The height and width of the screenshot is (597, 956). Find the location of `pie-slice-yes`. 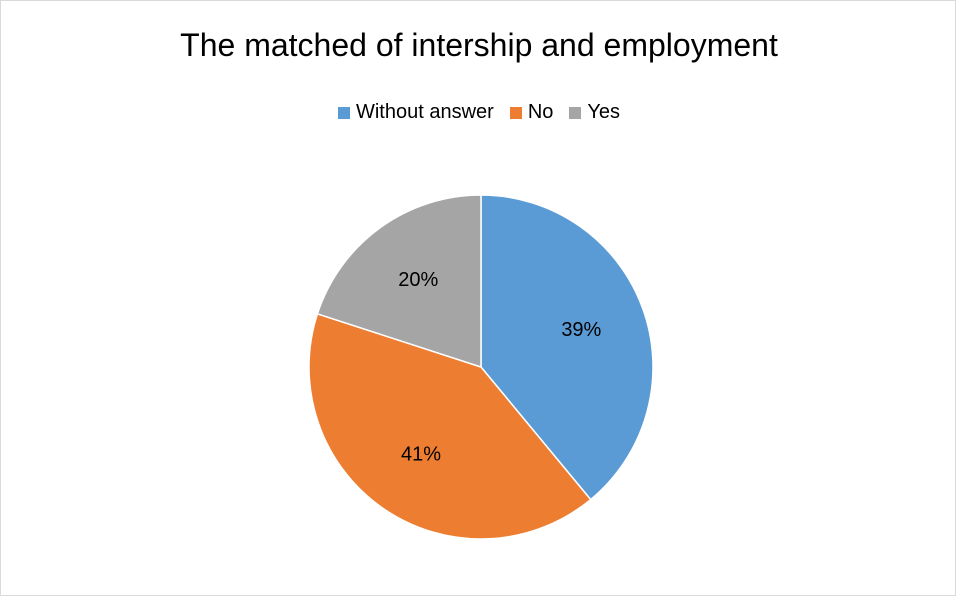

pie-slice-yes is located at coordinates (399, 281).